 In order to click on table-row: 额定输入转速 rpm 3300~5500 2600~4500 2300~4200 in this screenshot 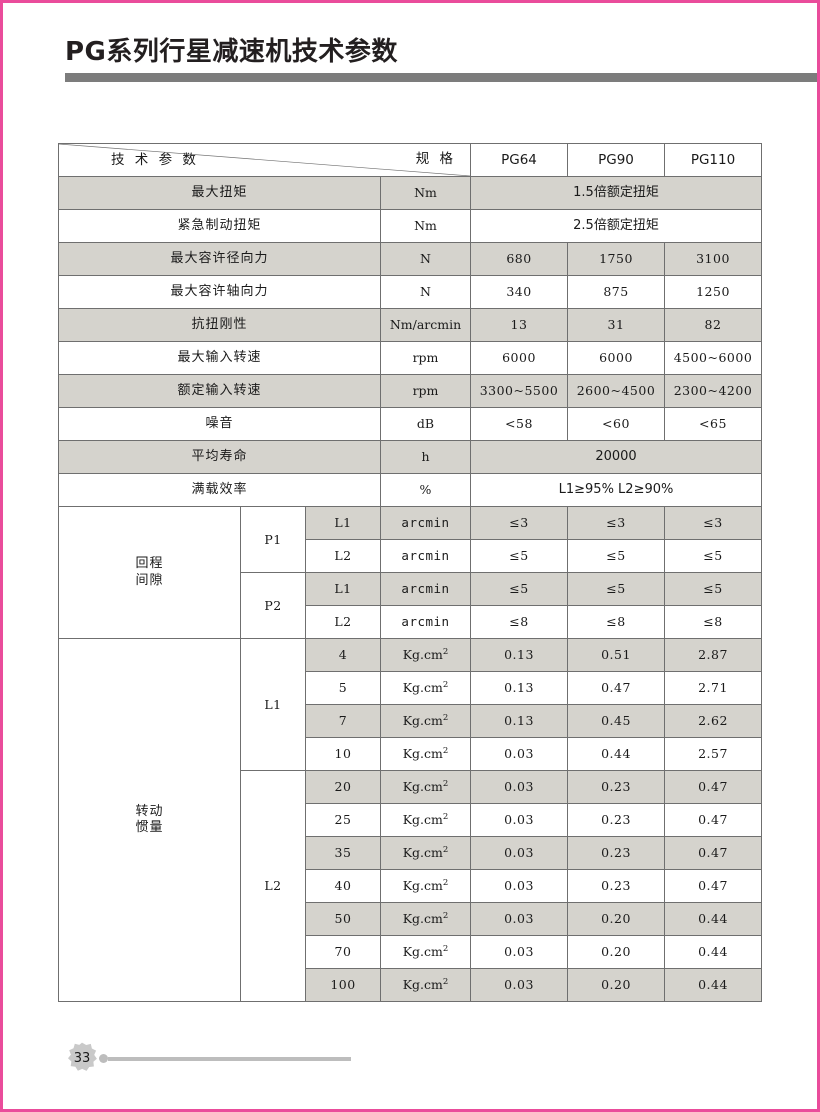, I will do `click(410, 391)`.